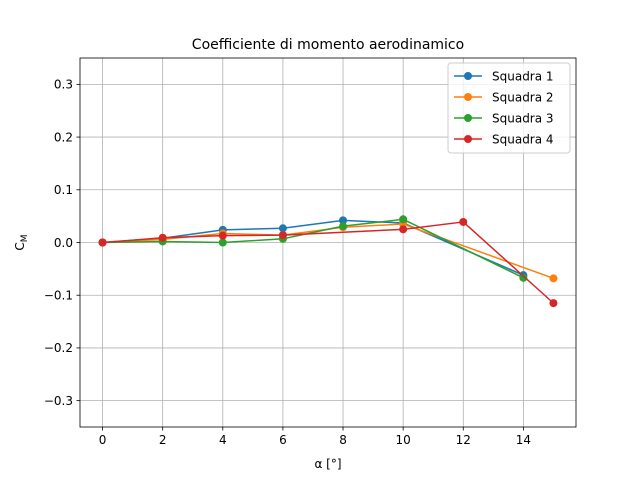 This screenshot has width=640, height=485. Describe the element at coordinates (283, 440) in the screenshot. I see `x-tick-label: 6` at that location.